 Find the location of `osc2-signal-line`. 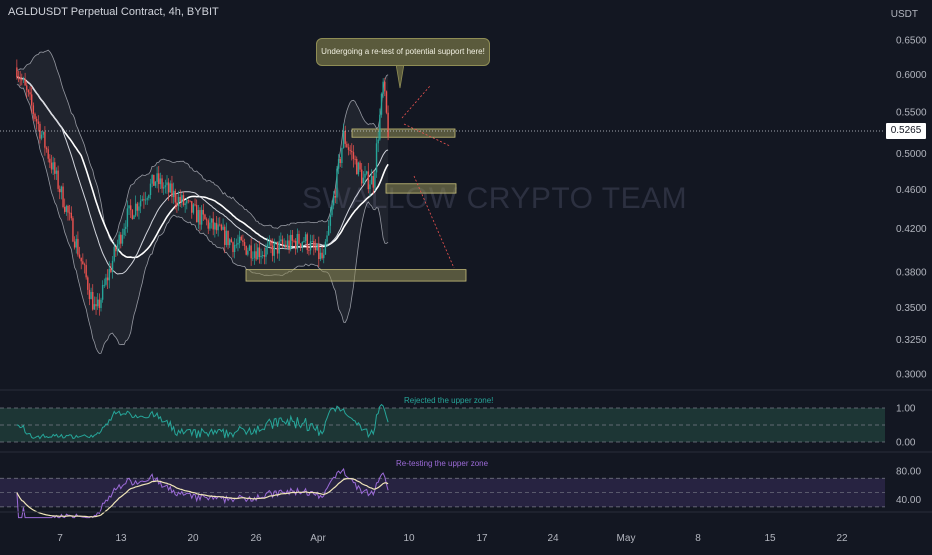

osc2-signal-line is located at coordinates (202, 498).